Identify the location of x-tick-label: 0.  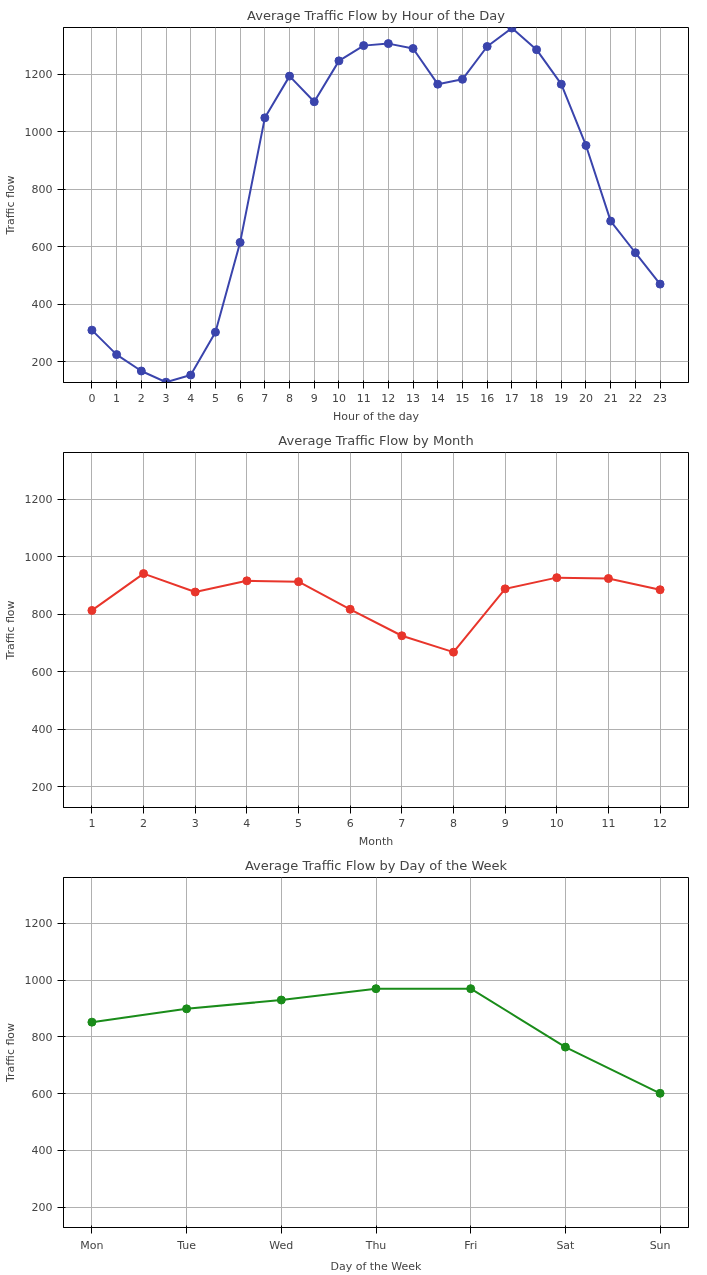
(92, 398).